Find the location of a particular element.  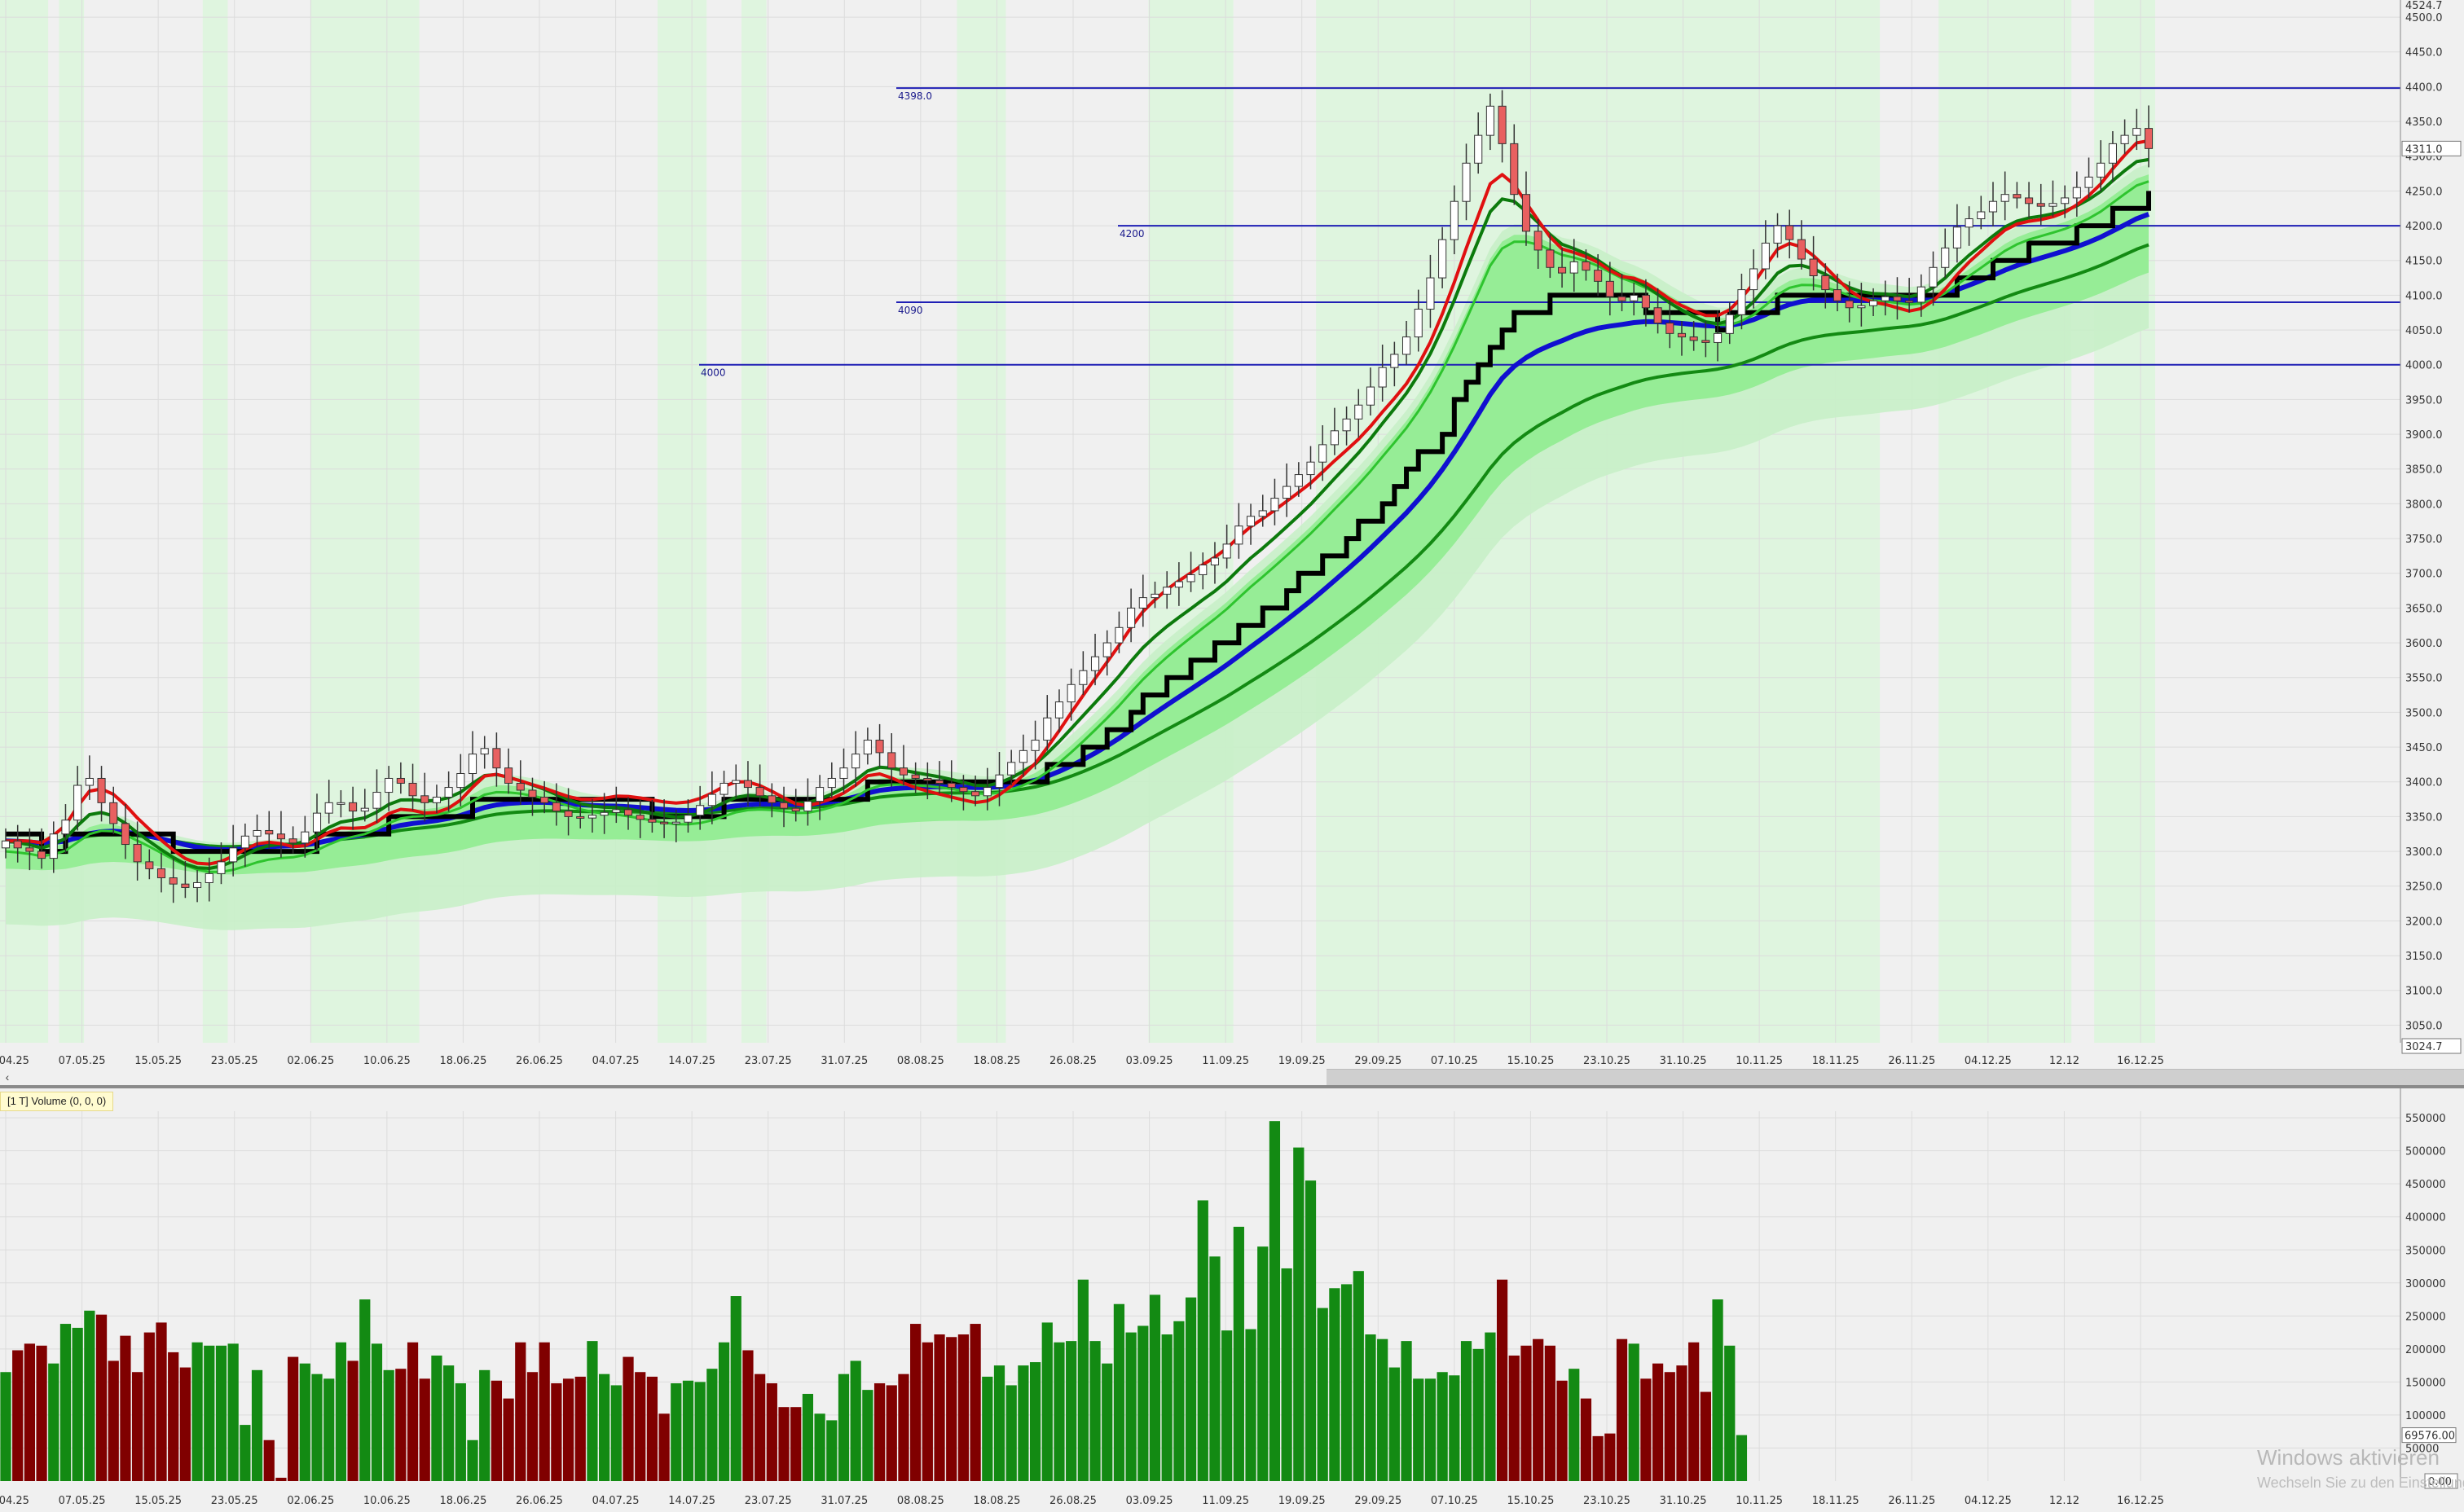

scroll-left-arrow: ‹ is located at coordinates (7, 1076).